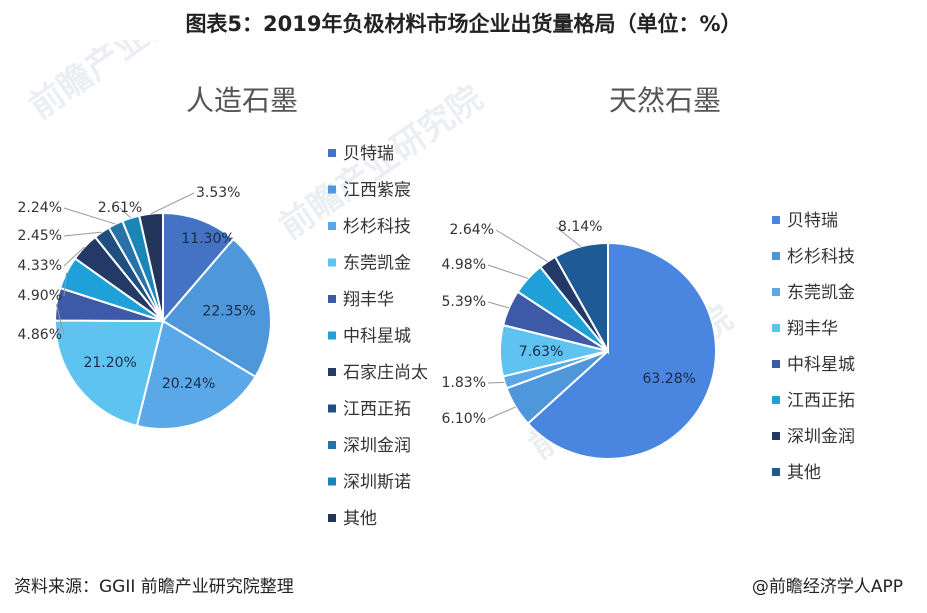 Image resolution: width=927 pixels, height=613 pixels. What do you see at coordinates (218, 193) in the screenshot?
I see `data-label: 3.53%` at bounding box center [218, 193].